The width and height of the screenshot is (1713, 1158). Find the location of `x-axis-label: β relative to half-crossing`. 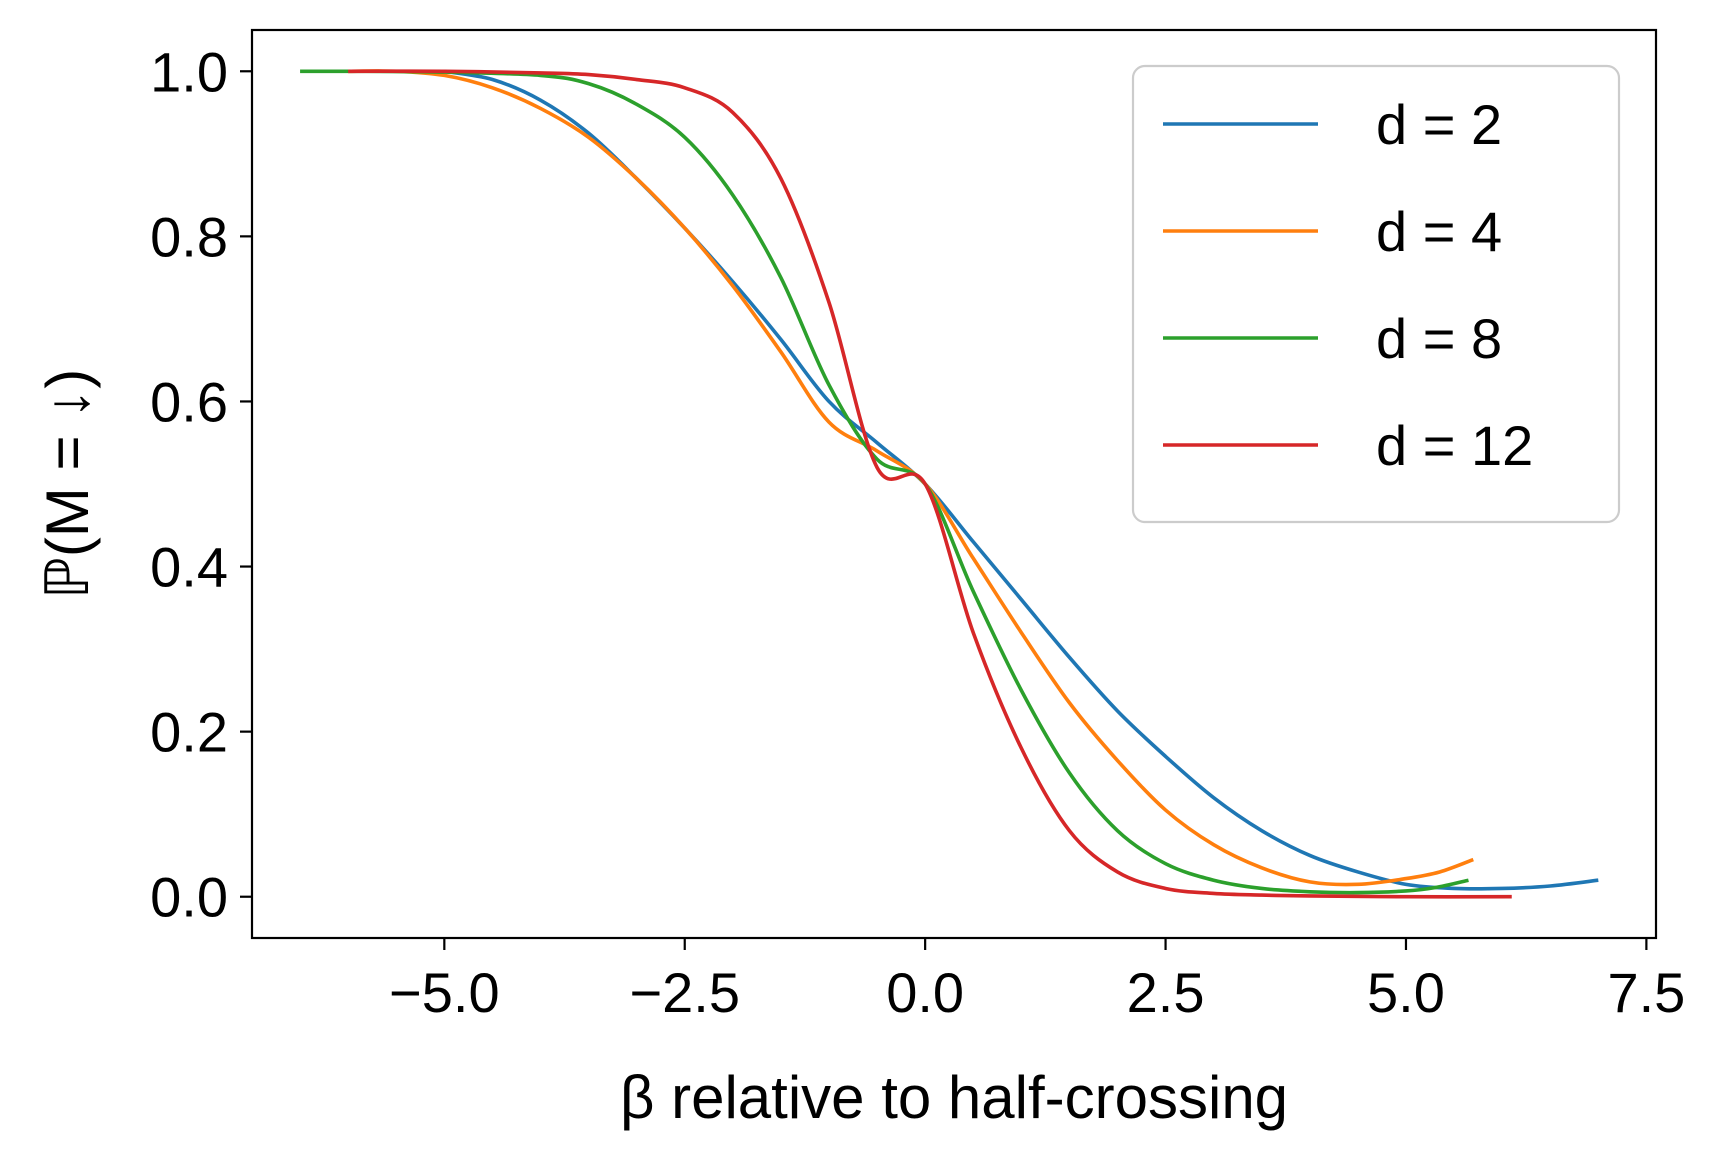

x-axis-label: β relative to half-crossing is located at coordinates (954, 1097).